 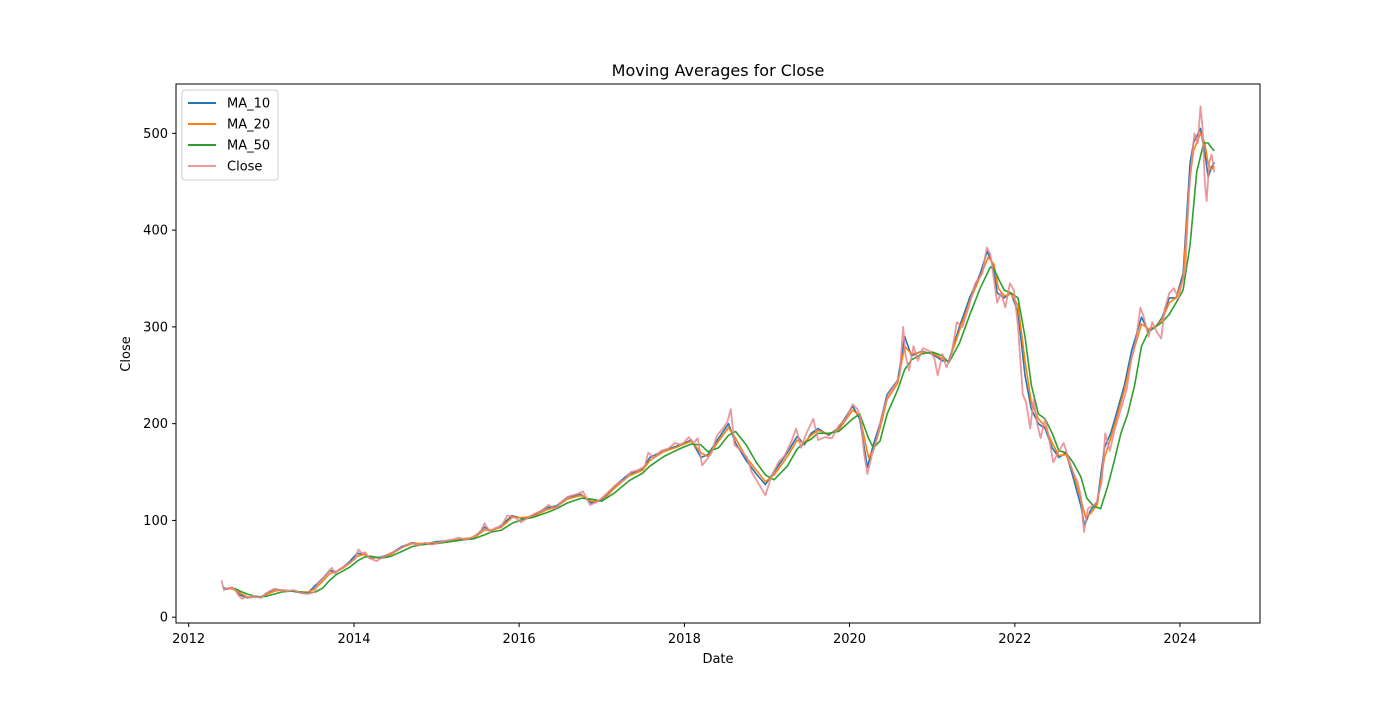 I want to click on y-tick-label: 400, so click(x=155, y=231).